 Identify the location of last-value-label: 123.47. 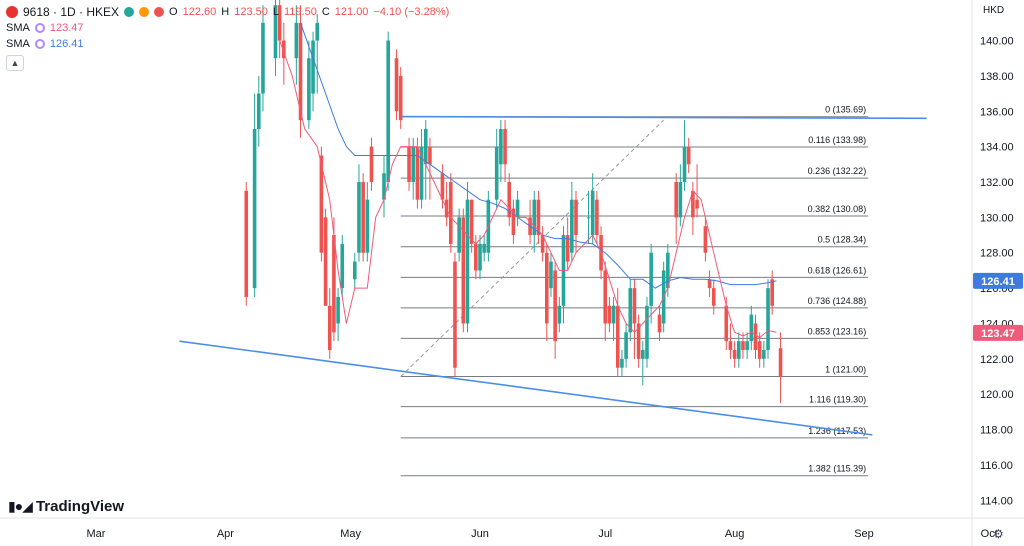
(998, 334).